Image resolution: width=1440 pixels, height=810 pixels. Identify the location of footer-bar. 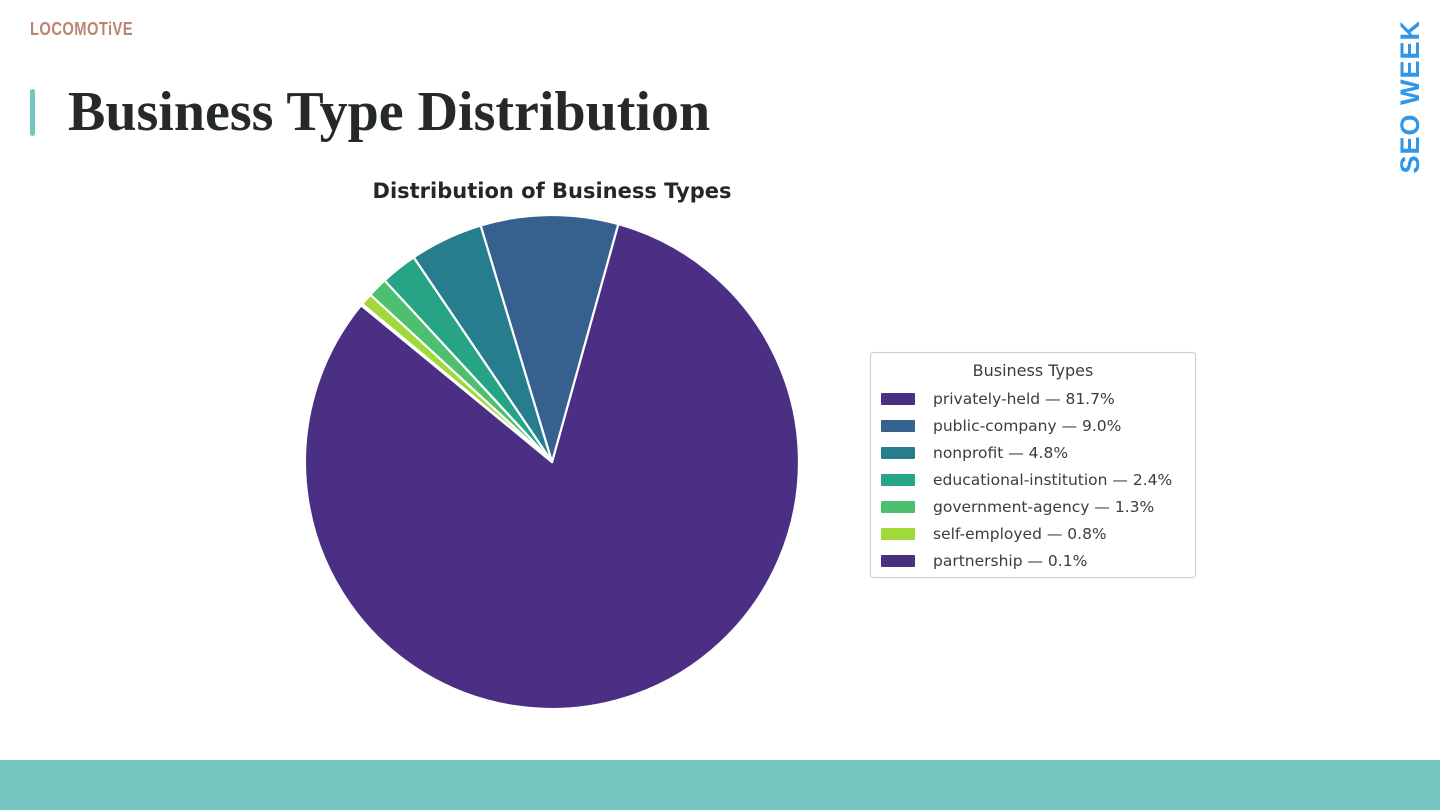
(720, 785).